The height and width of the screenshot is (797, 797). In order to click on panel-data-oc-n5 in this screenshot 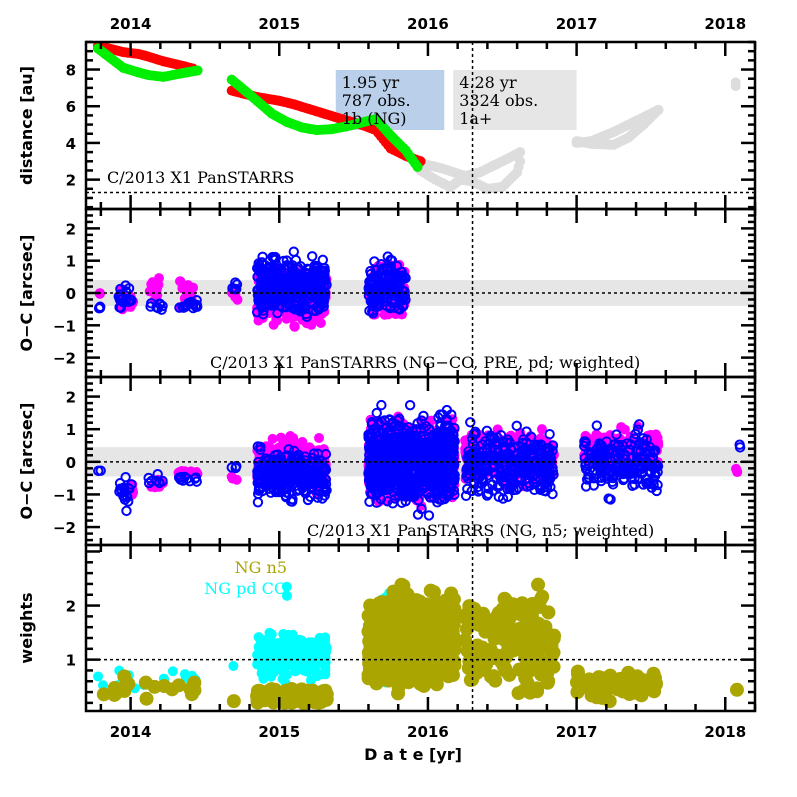, I will do `click(419, 460)`.